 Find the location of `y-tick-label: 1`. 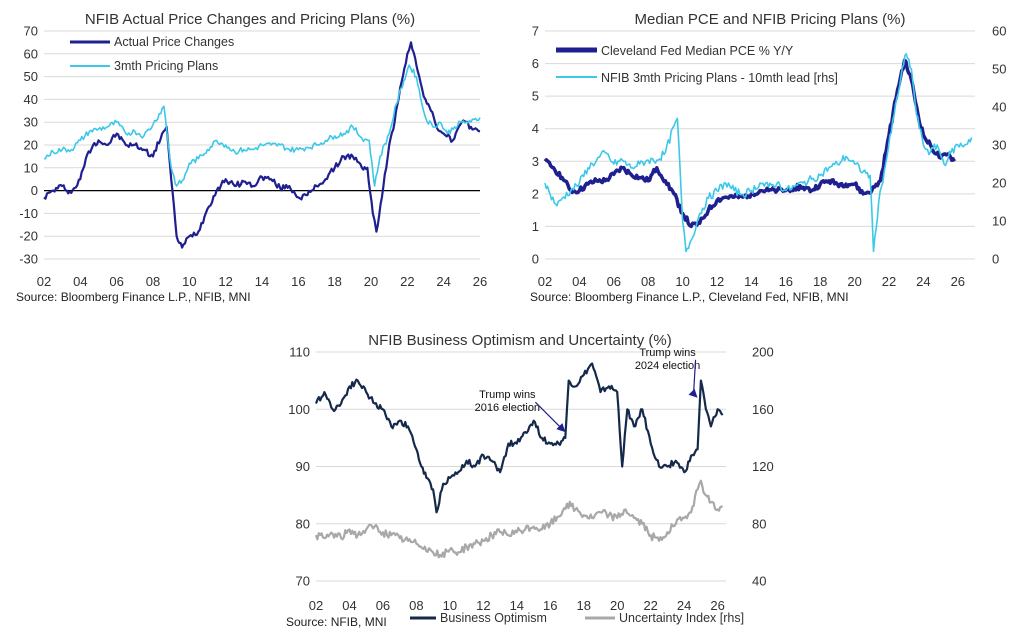

y-tick-label: 1 is located at coordinates (535, 226).